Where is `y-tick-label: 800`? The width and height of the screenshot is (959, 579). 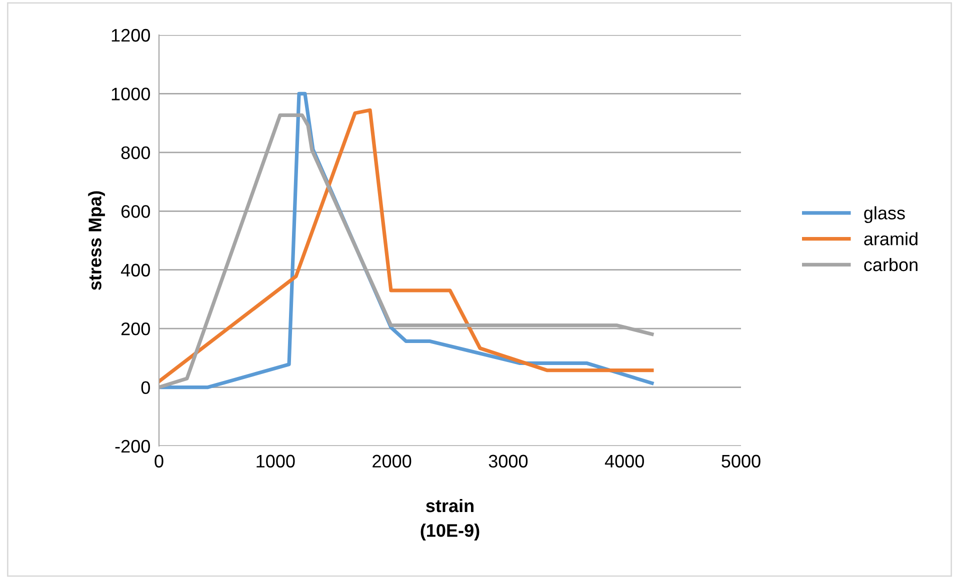
y-tick-label: 800 is located at coordinates (135, 153).